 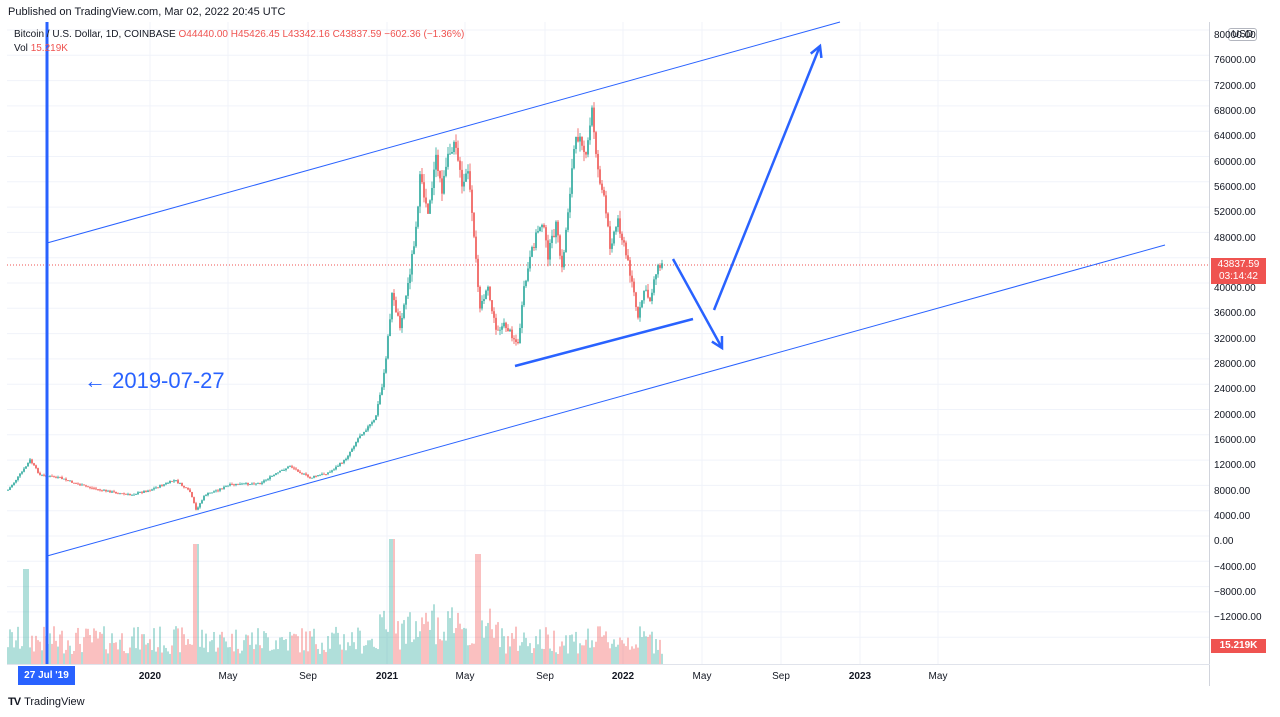 What do you see at coordinates (41, 48) in the screenshot?
I see `volume-legend: Vol 15.219K` at bounding box center [41, 48].